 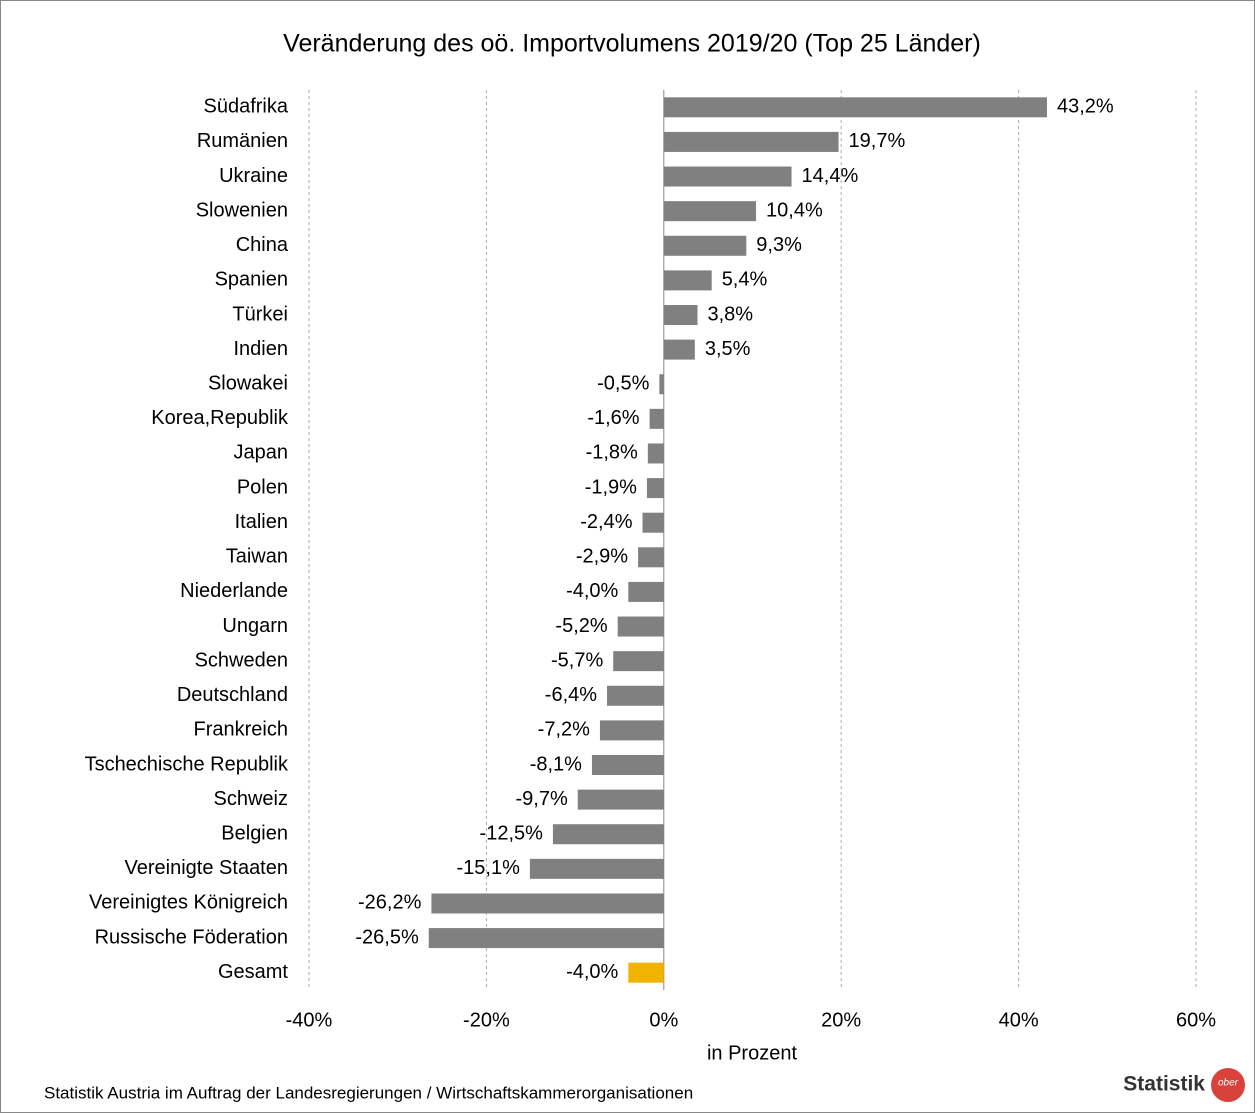 What do you see at coordinates (571, 695) in the screenshot?
I see `value-label: -6,4%` at bounding box center [571, 695].